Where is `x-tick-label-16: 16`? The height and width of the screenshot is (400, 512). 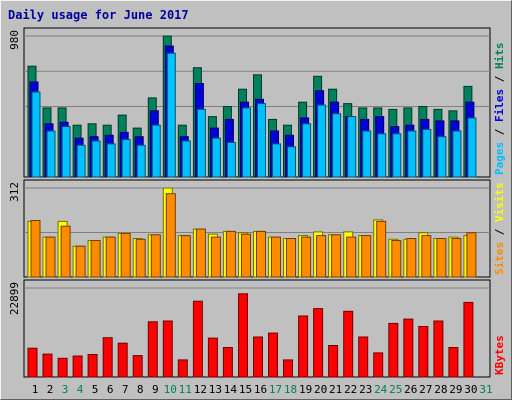 x-tick-label-16: 16 is located at coordinates (260, 389).